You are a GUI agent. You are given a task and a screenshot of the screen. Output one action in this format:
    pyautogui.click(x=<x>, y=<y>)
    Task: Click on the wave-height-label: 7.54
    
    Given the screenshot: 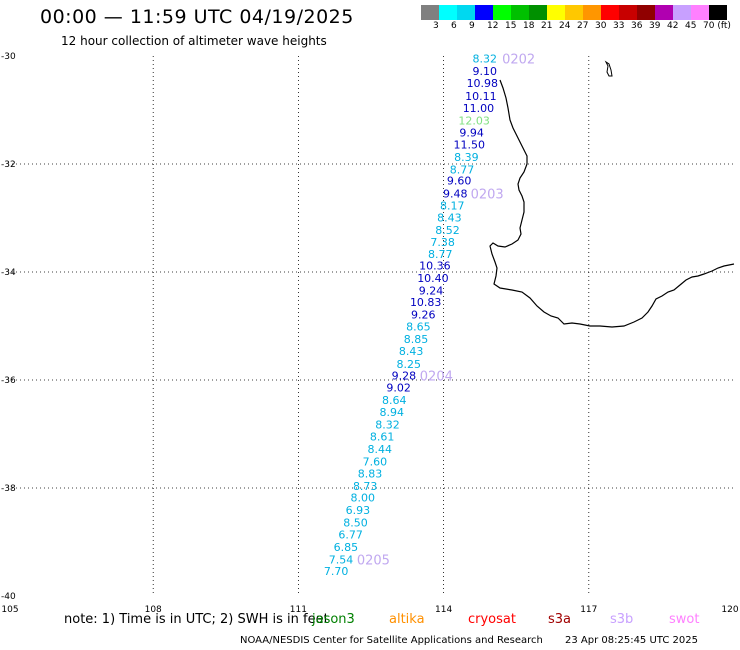 What is the action you would take?
    pyautogui.click(x=341, y=559)
    